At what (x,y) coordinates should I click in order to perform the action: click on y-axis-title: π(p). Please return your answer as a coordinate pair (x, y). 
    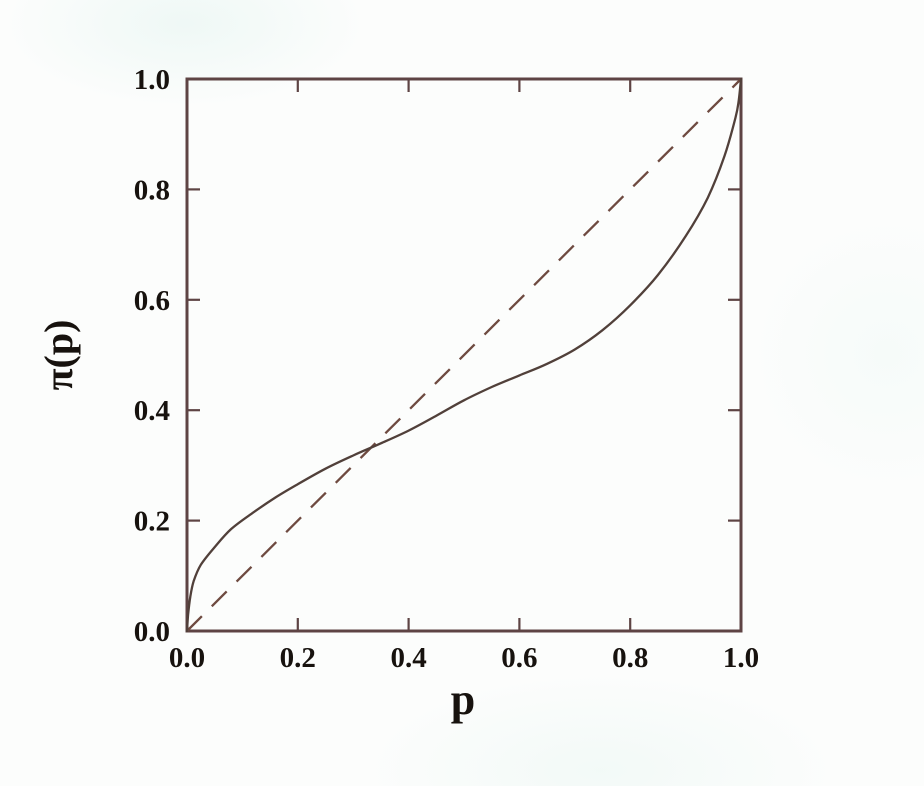
    Looking at the image, I should click on (58, 355).